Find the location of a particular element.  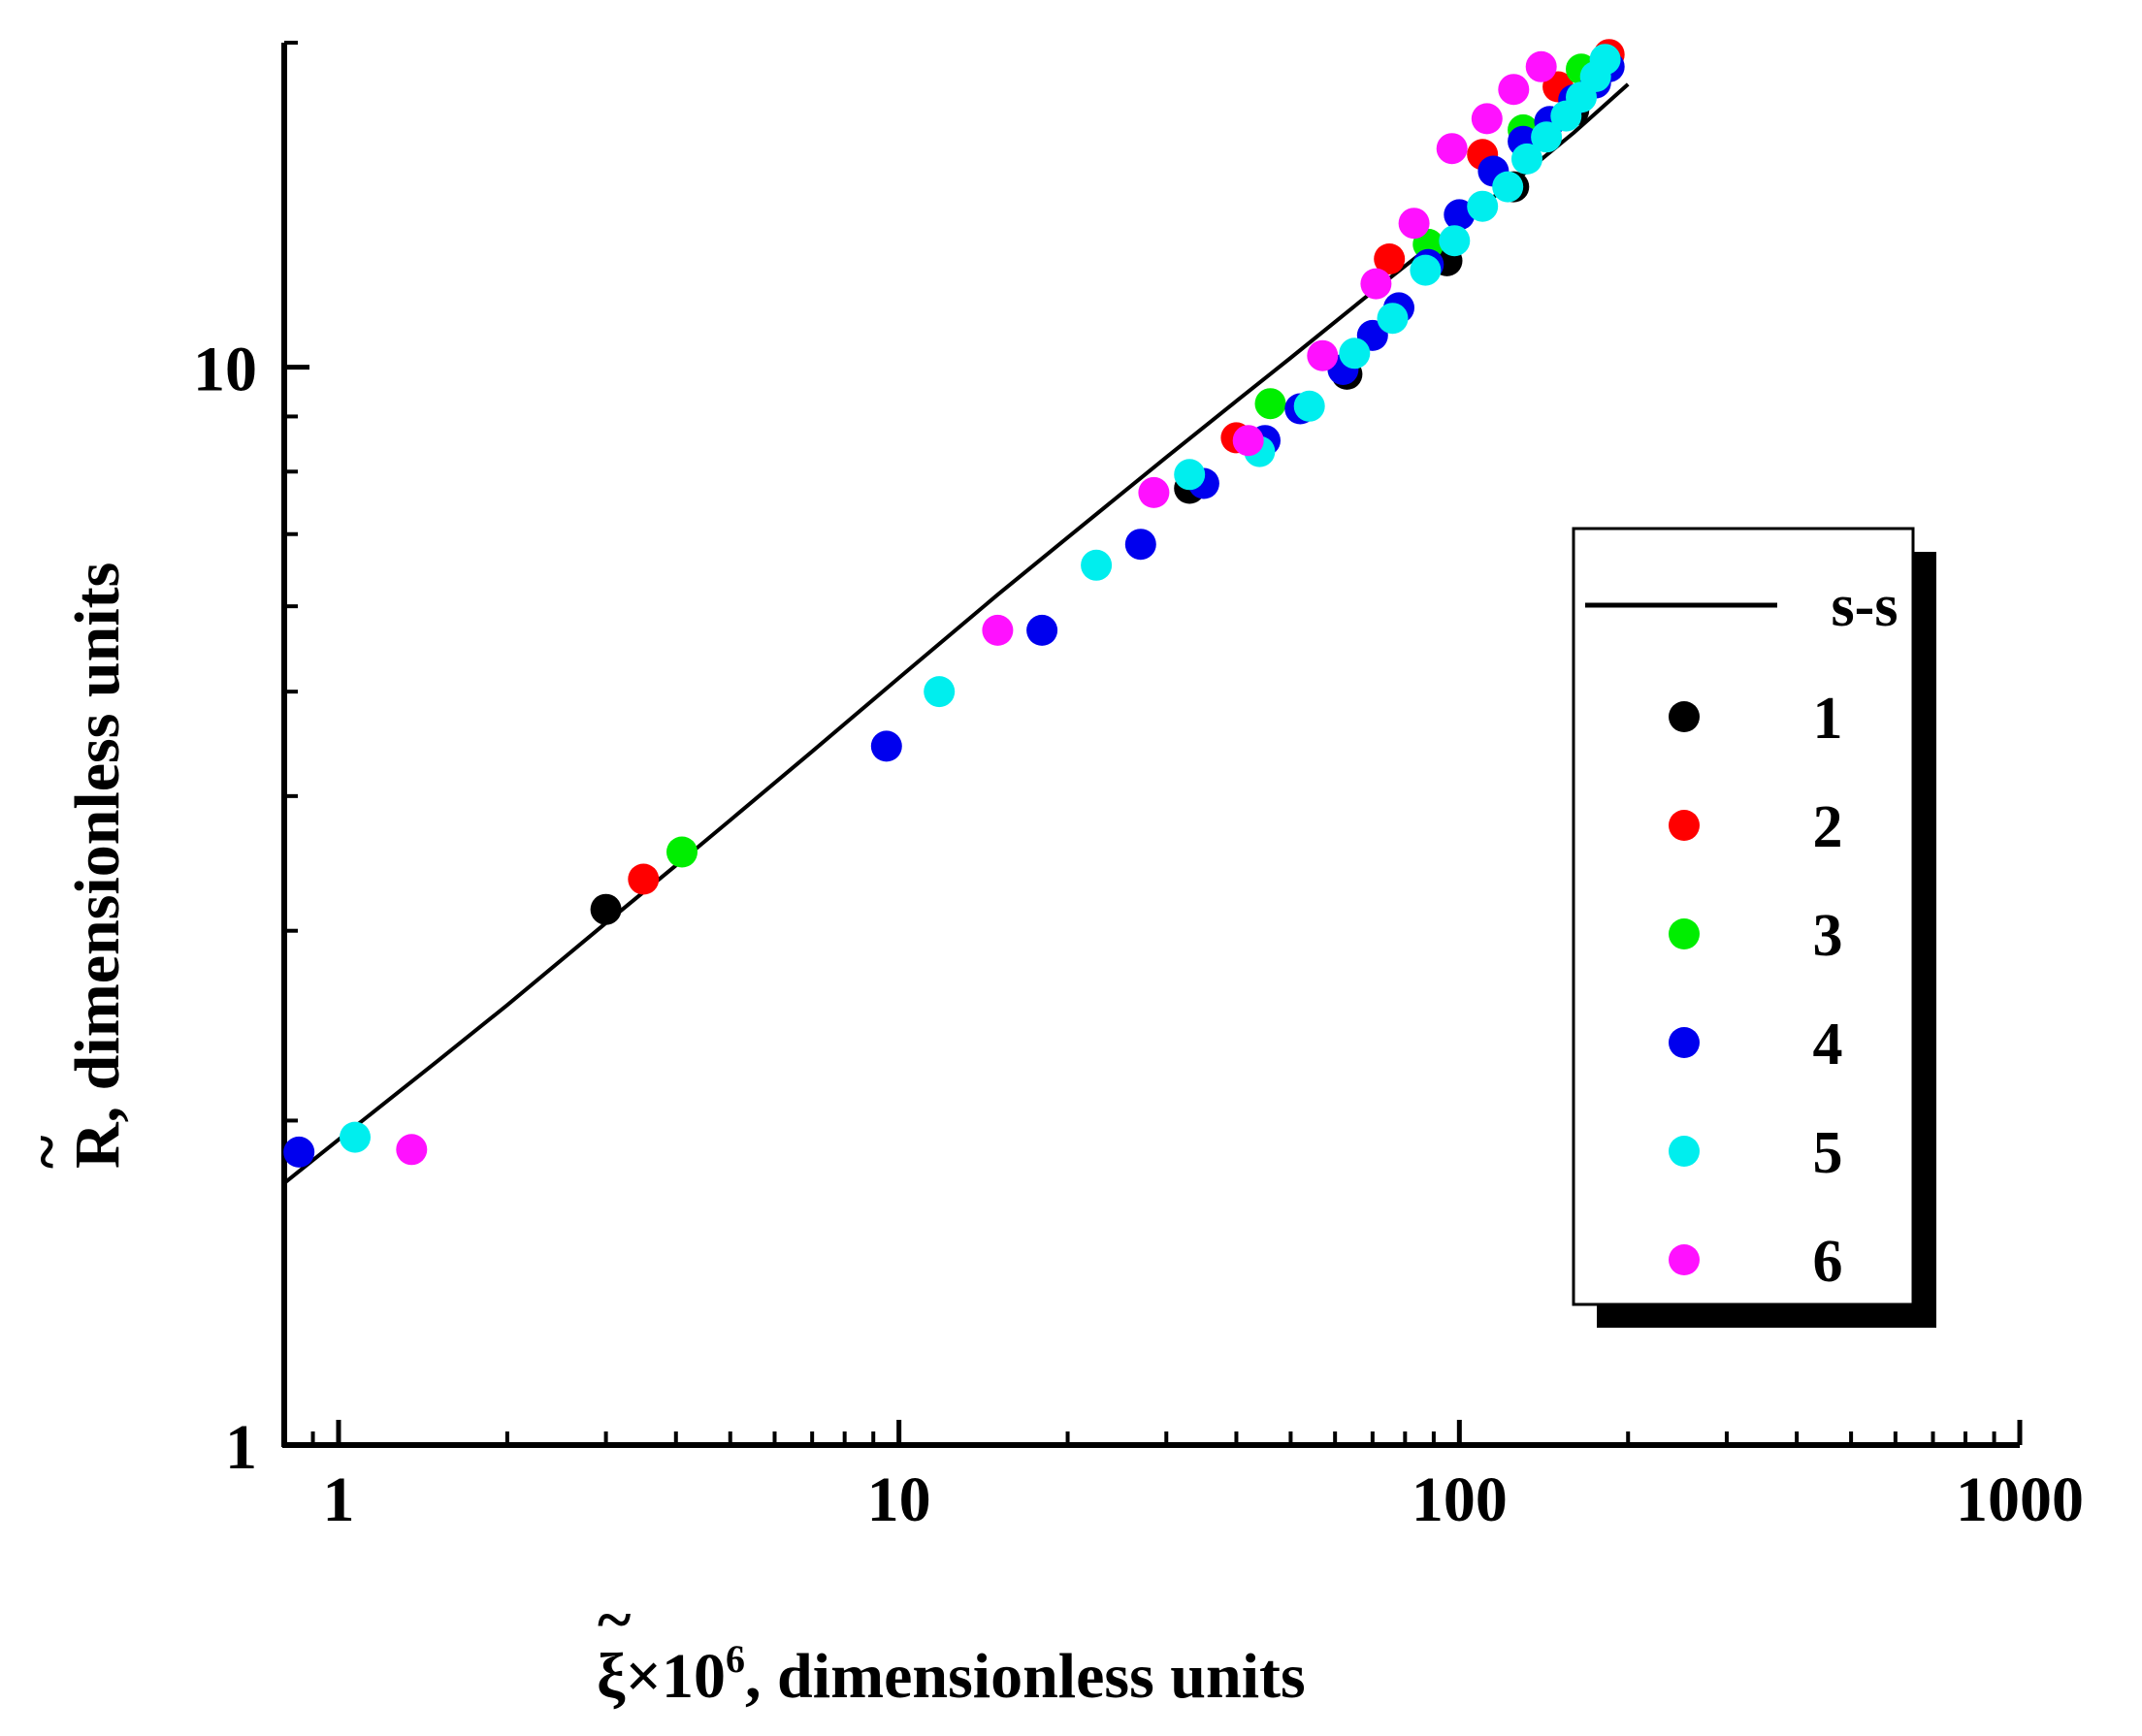

x-tick-label: 100 is located at coordinates (1460, 1499).